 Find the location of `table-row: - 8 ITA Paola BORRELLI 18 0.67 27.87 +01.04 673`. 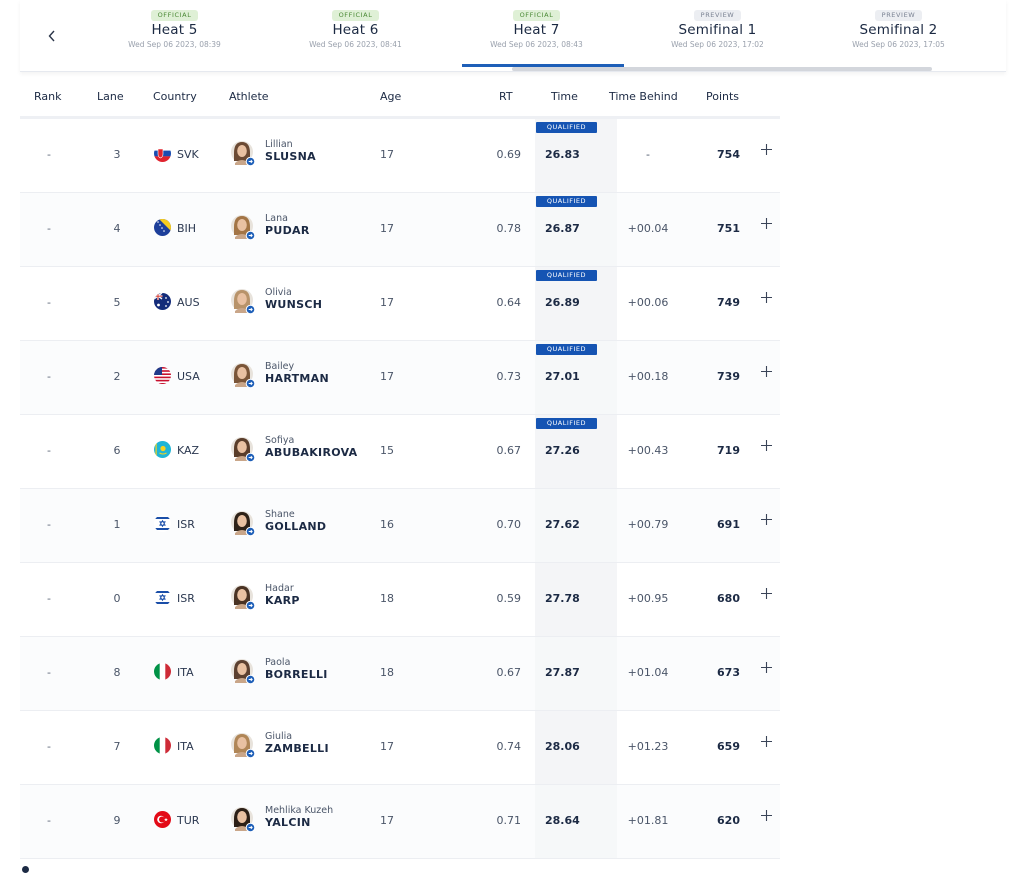

table-row: - 8 ITA Paola BORRELLI 18 0.67 27.87 +01.04 673 is located at coordinates (400, 674).